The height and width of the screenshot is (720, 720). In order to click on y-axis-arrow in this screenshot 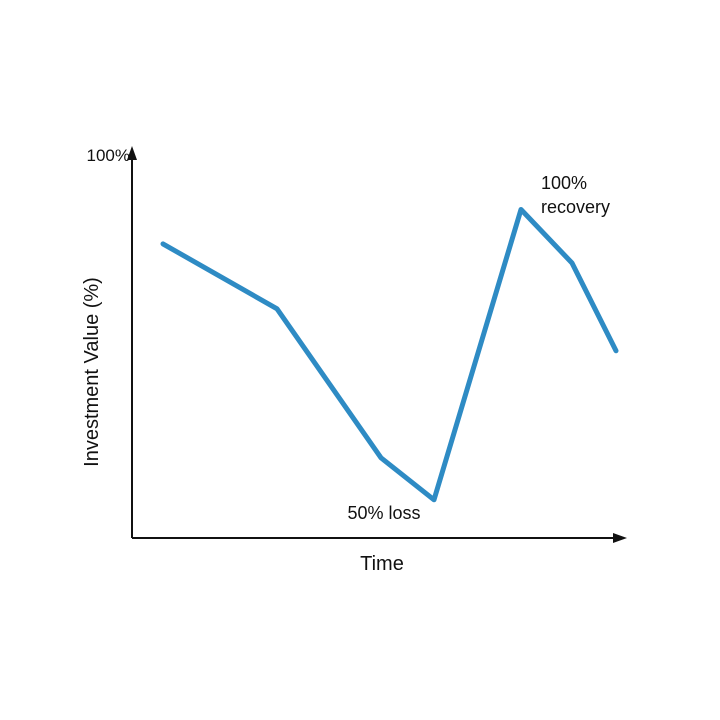, I will do `click(132, 153)`.